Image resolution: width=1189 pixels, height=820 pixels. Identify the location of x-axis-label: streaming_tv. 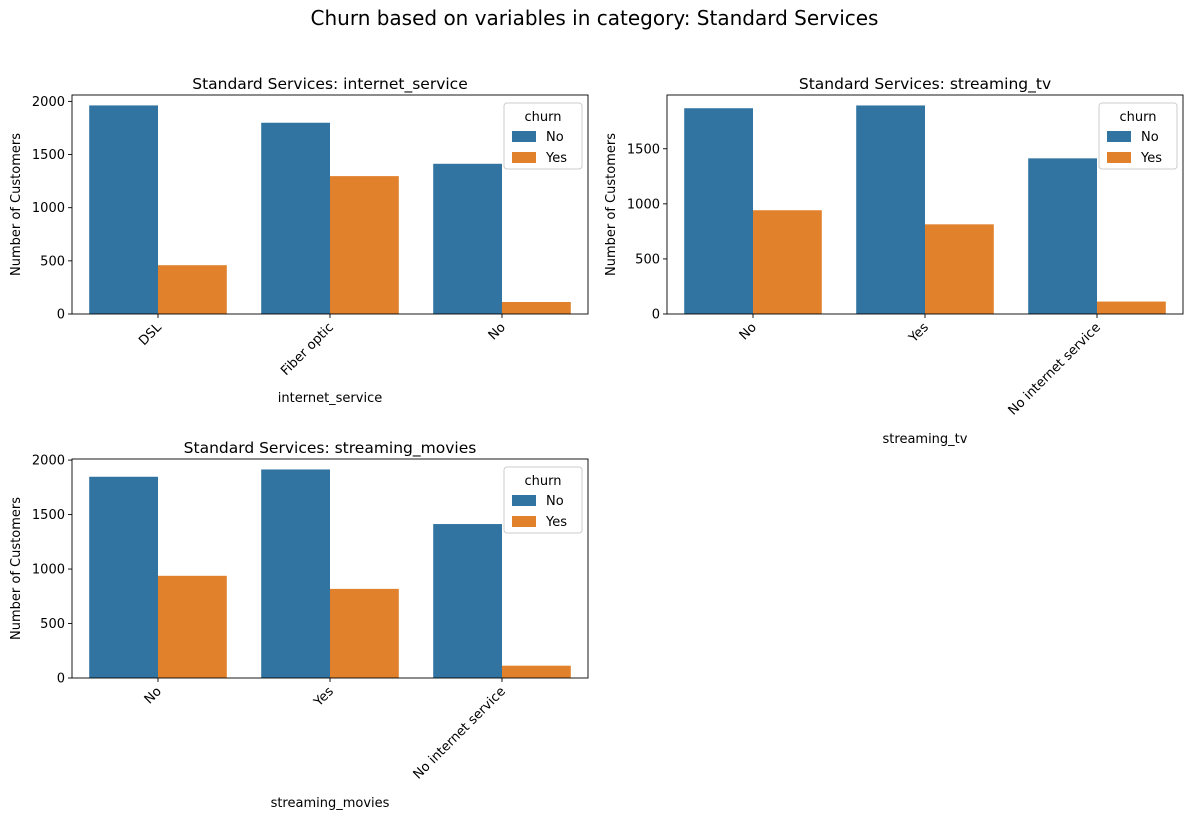
(925, 439).